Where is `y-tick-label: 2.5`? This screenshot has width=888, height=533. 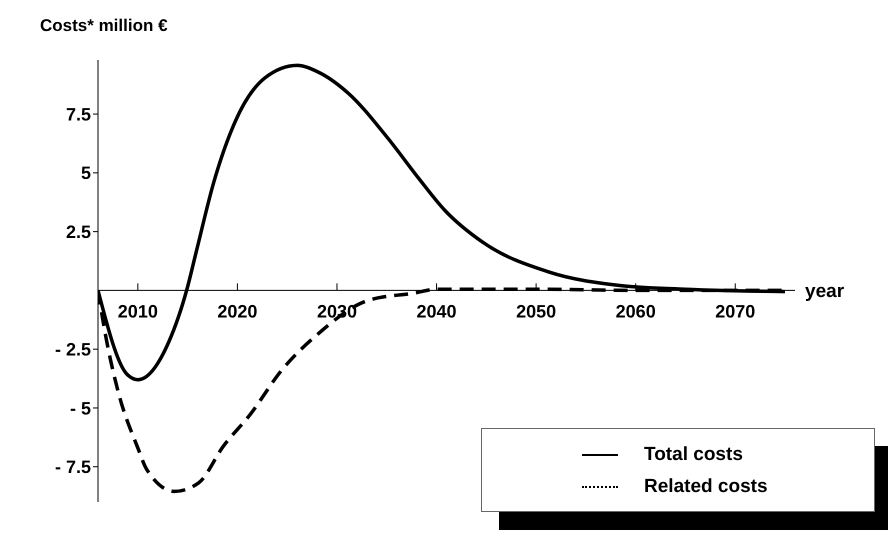 y-tick-label: 2.5 is located at coordinates (78, 232).